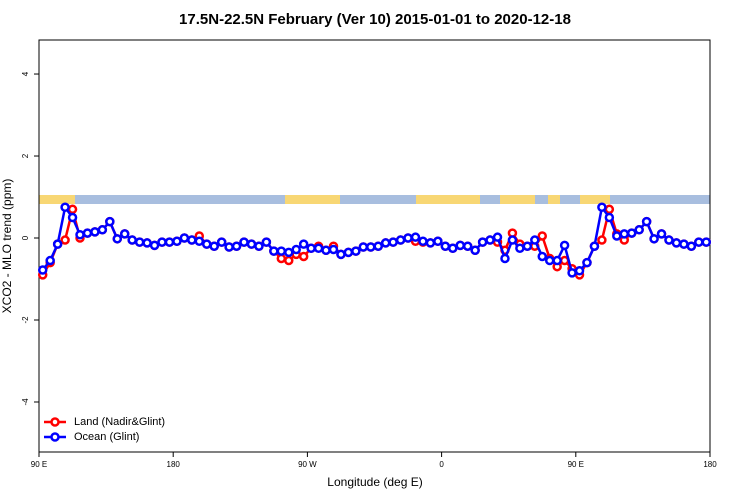 The height and width of the screenshot is (500, 750). What do you see at coordinates (25, 402) in the screenshot?
I see `y-tick-label: -4` at bounding box center [25, 402].